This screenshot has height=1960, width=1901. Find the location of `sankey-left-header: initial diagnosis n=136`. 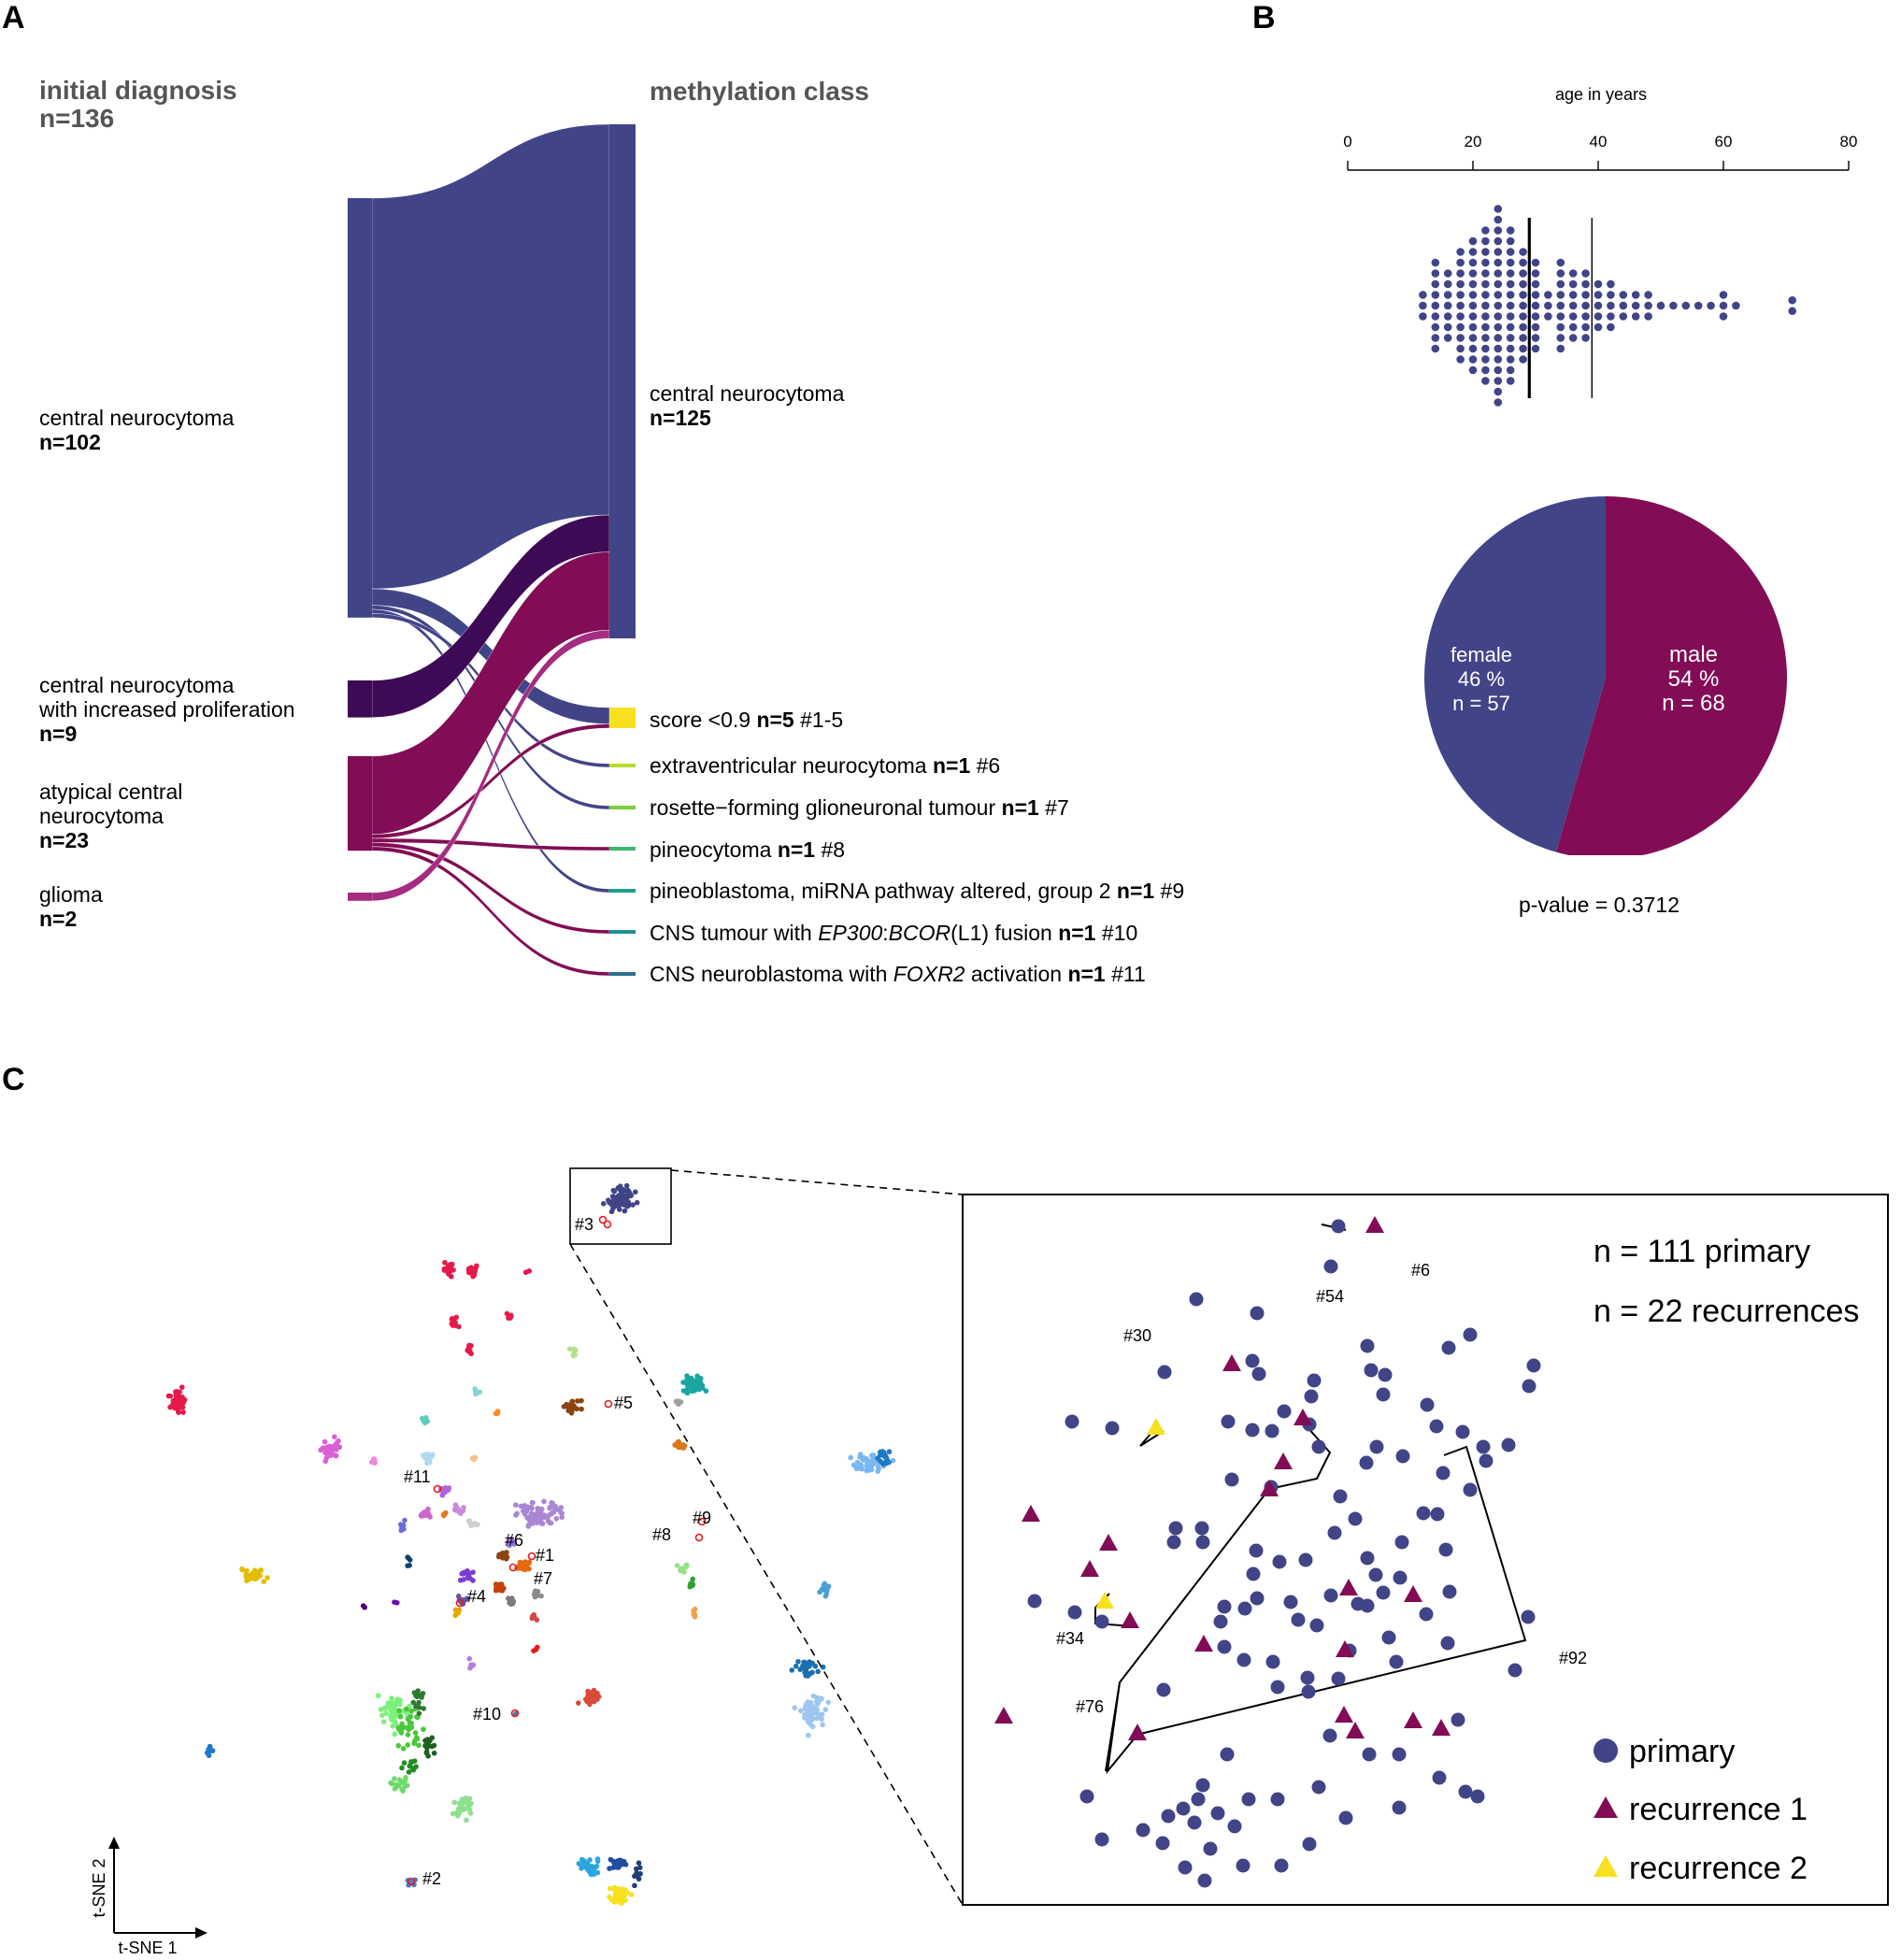

sankey-left-header: initial diagnosis n=136 is located at coordinates (138, 105).